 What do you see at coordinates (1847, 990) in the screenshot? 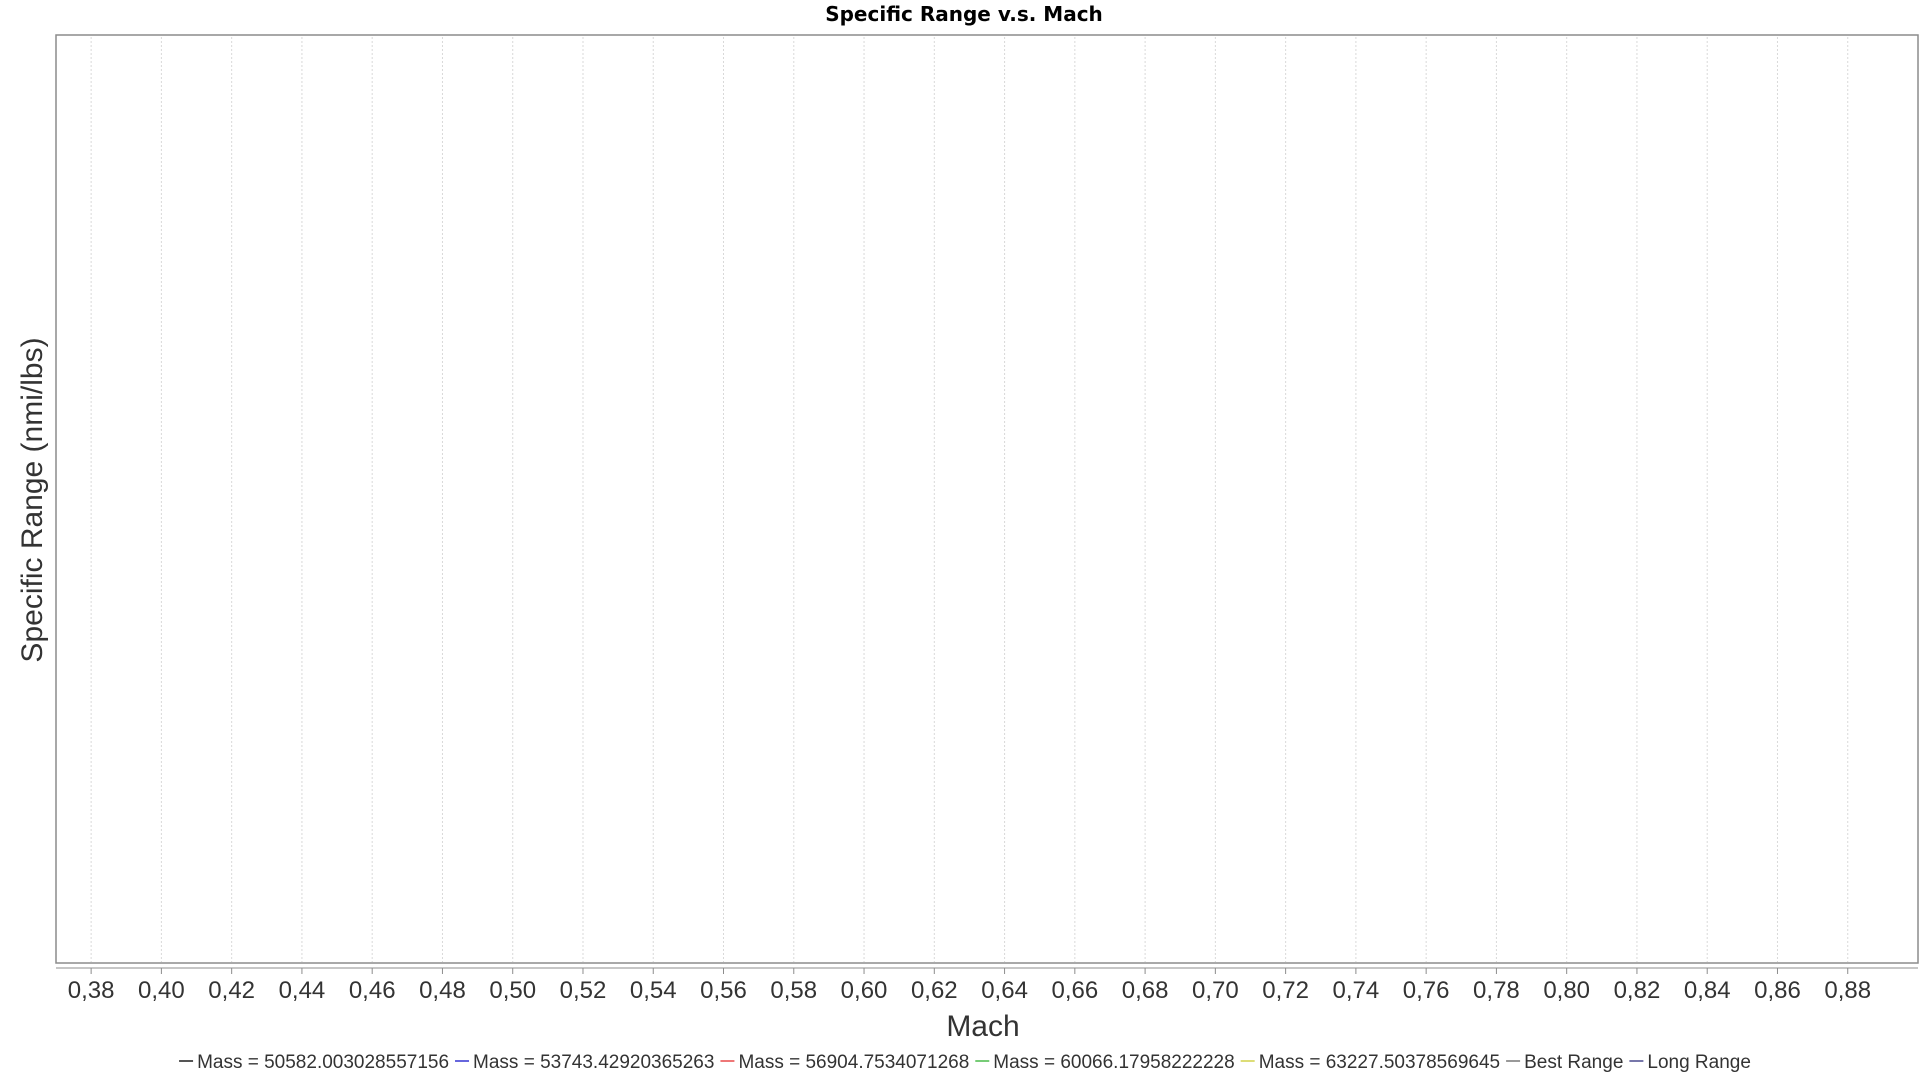
I see `x-tick-label: 0,88` at bounding box center [1847, 990].